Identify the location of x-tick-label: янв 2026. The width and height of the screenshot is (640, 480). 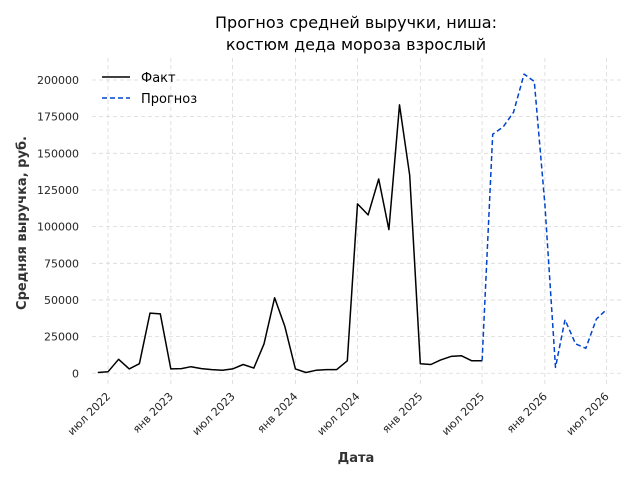
(527, 413).